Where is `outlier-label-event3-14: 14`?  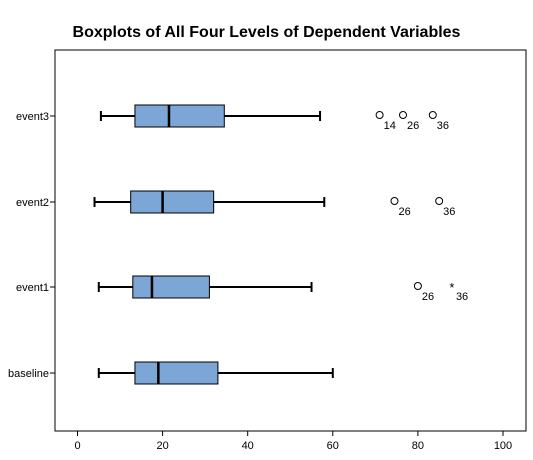
outlier-label-event3-14: 14 is located at coordinates (390, 126).